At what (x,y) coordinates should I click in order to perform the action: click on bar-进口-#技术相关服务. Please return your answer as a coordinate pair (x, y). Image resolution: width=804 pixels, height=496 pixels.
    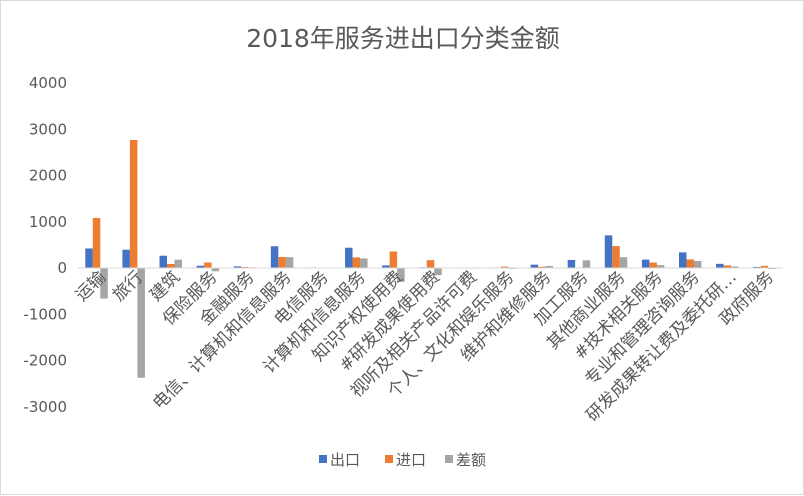
    Looking at the image, I should click on (653, 265).